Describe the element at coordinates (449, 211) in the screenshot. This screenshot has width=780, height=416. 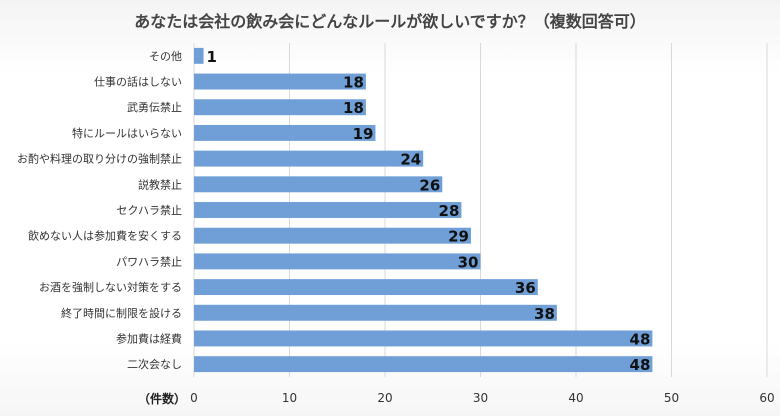
I see `value-label: 28` at that location.